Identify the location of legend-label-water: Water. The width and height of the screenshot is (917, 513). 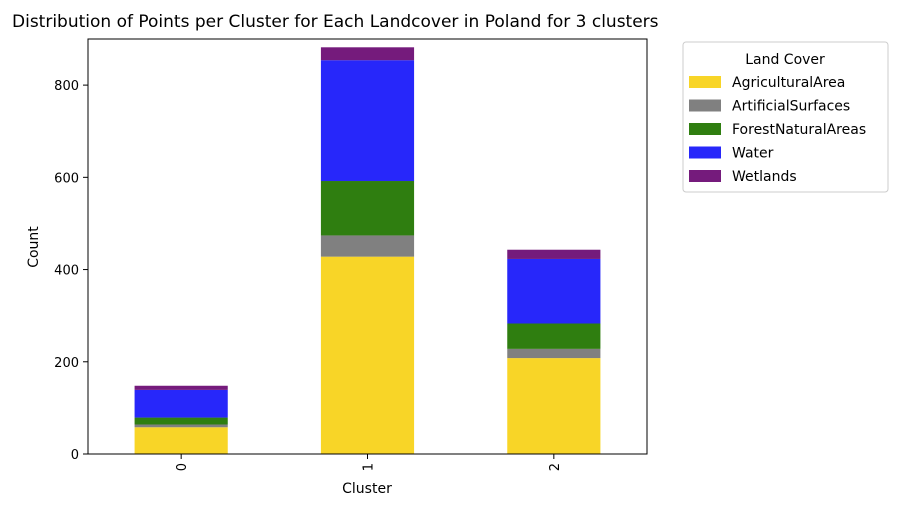
(753, 154).